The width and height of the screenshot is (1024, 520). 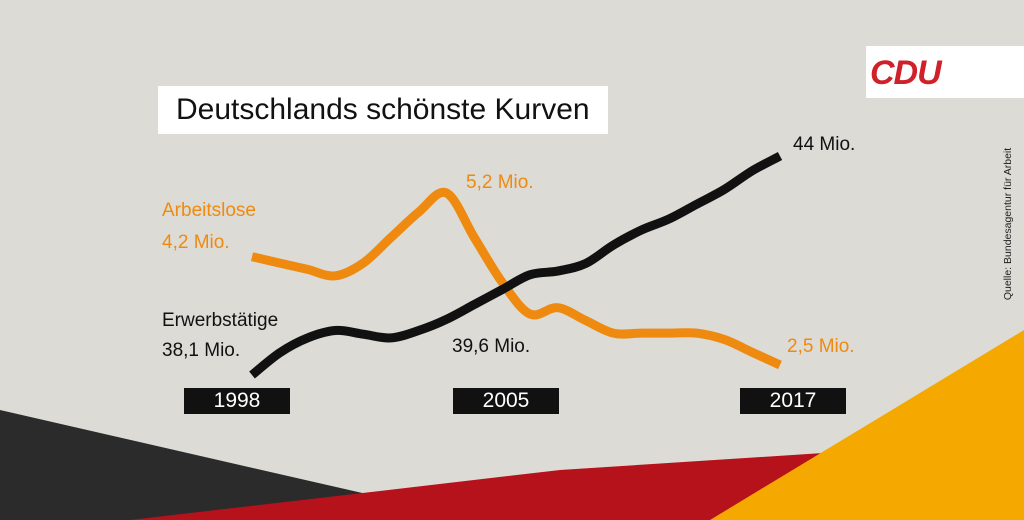 What do you see at coordinates (867, 425) in the screenshot?
I see `gold-band` at bounding box center [867, 425].